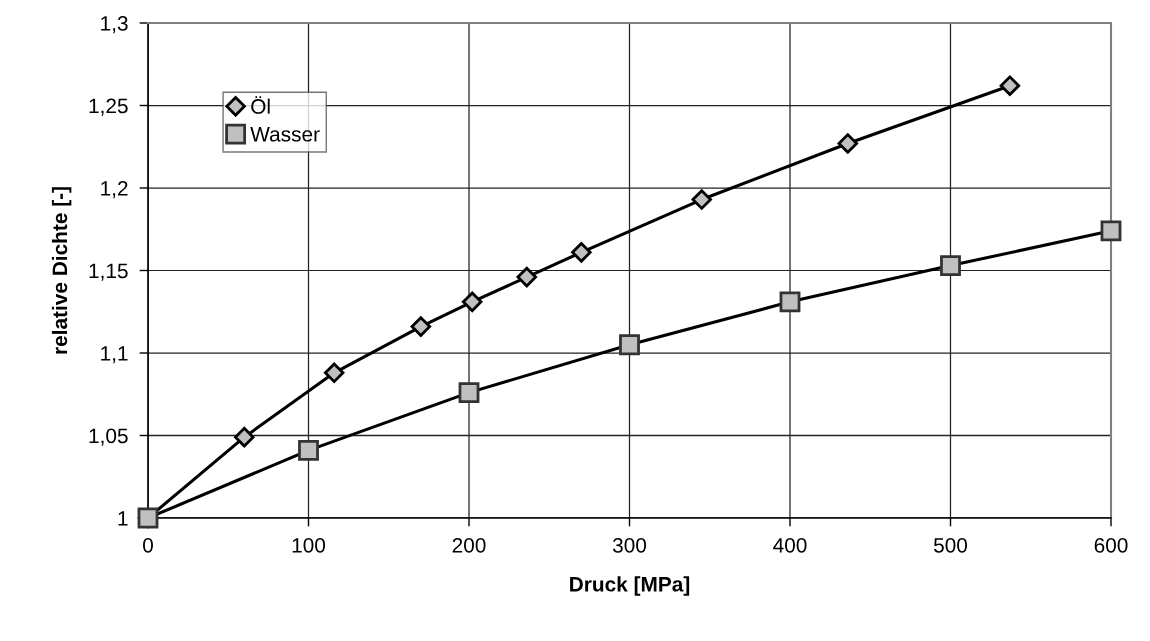 The height and width of the screenshot is (641, 1150). Describe the element at coordinates (148, 545) in the screenshot. I see `x-tick-label: 0` at that location.